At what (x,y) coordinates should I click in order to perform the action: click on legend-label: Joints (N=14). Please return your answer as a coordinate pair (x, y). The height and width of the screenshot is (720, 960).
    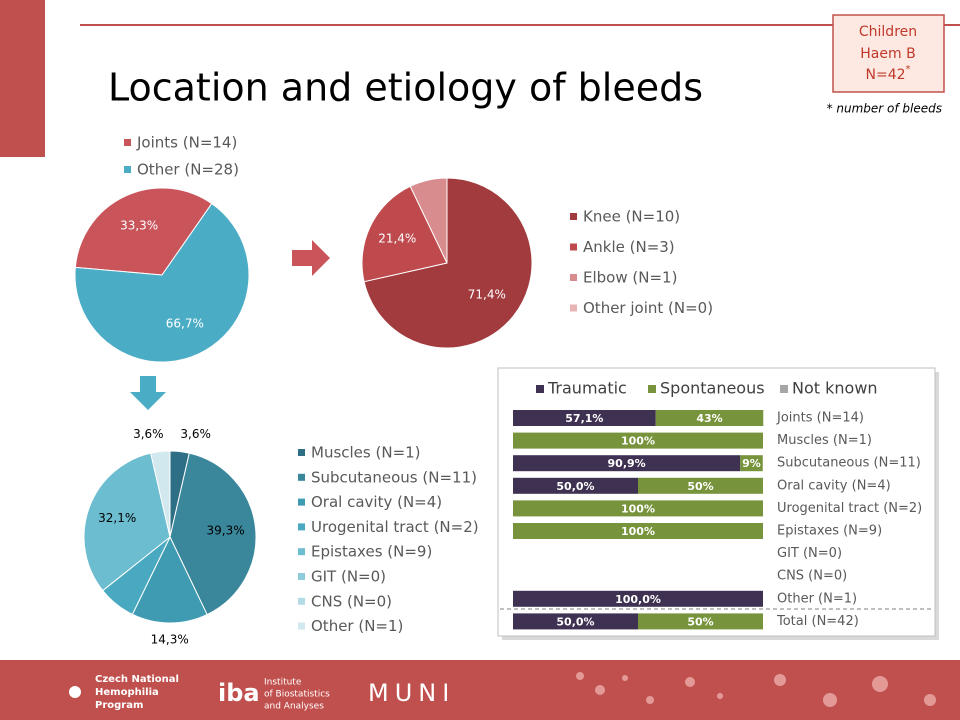
    Looking at the image, I should click on (186, 143).